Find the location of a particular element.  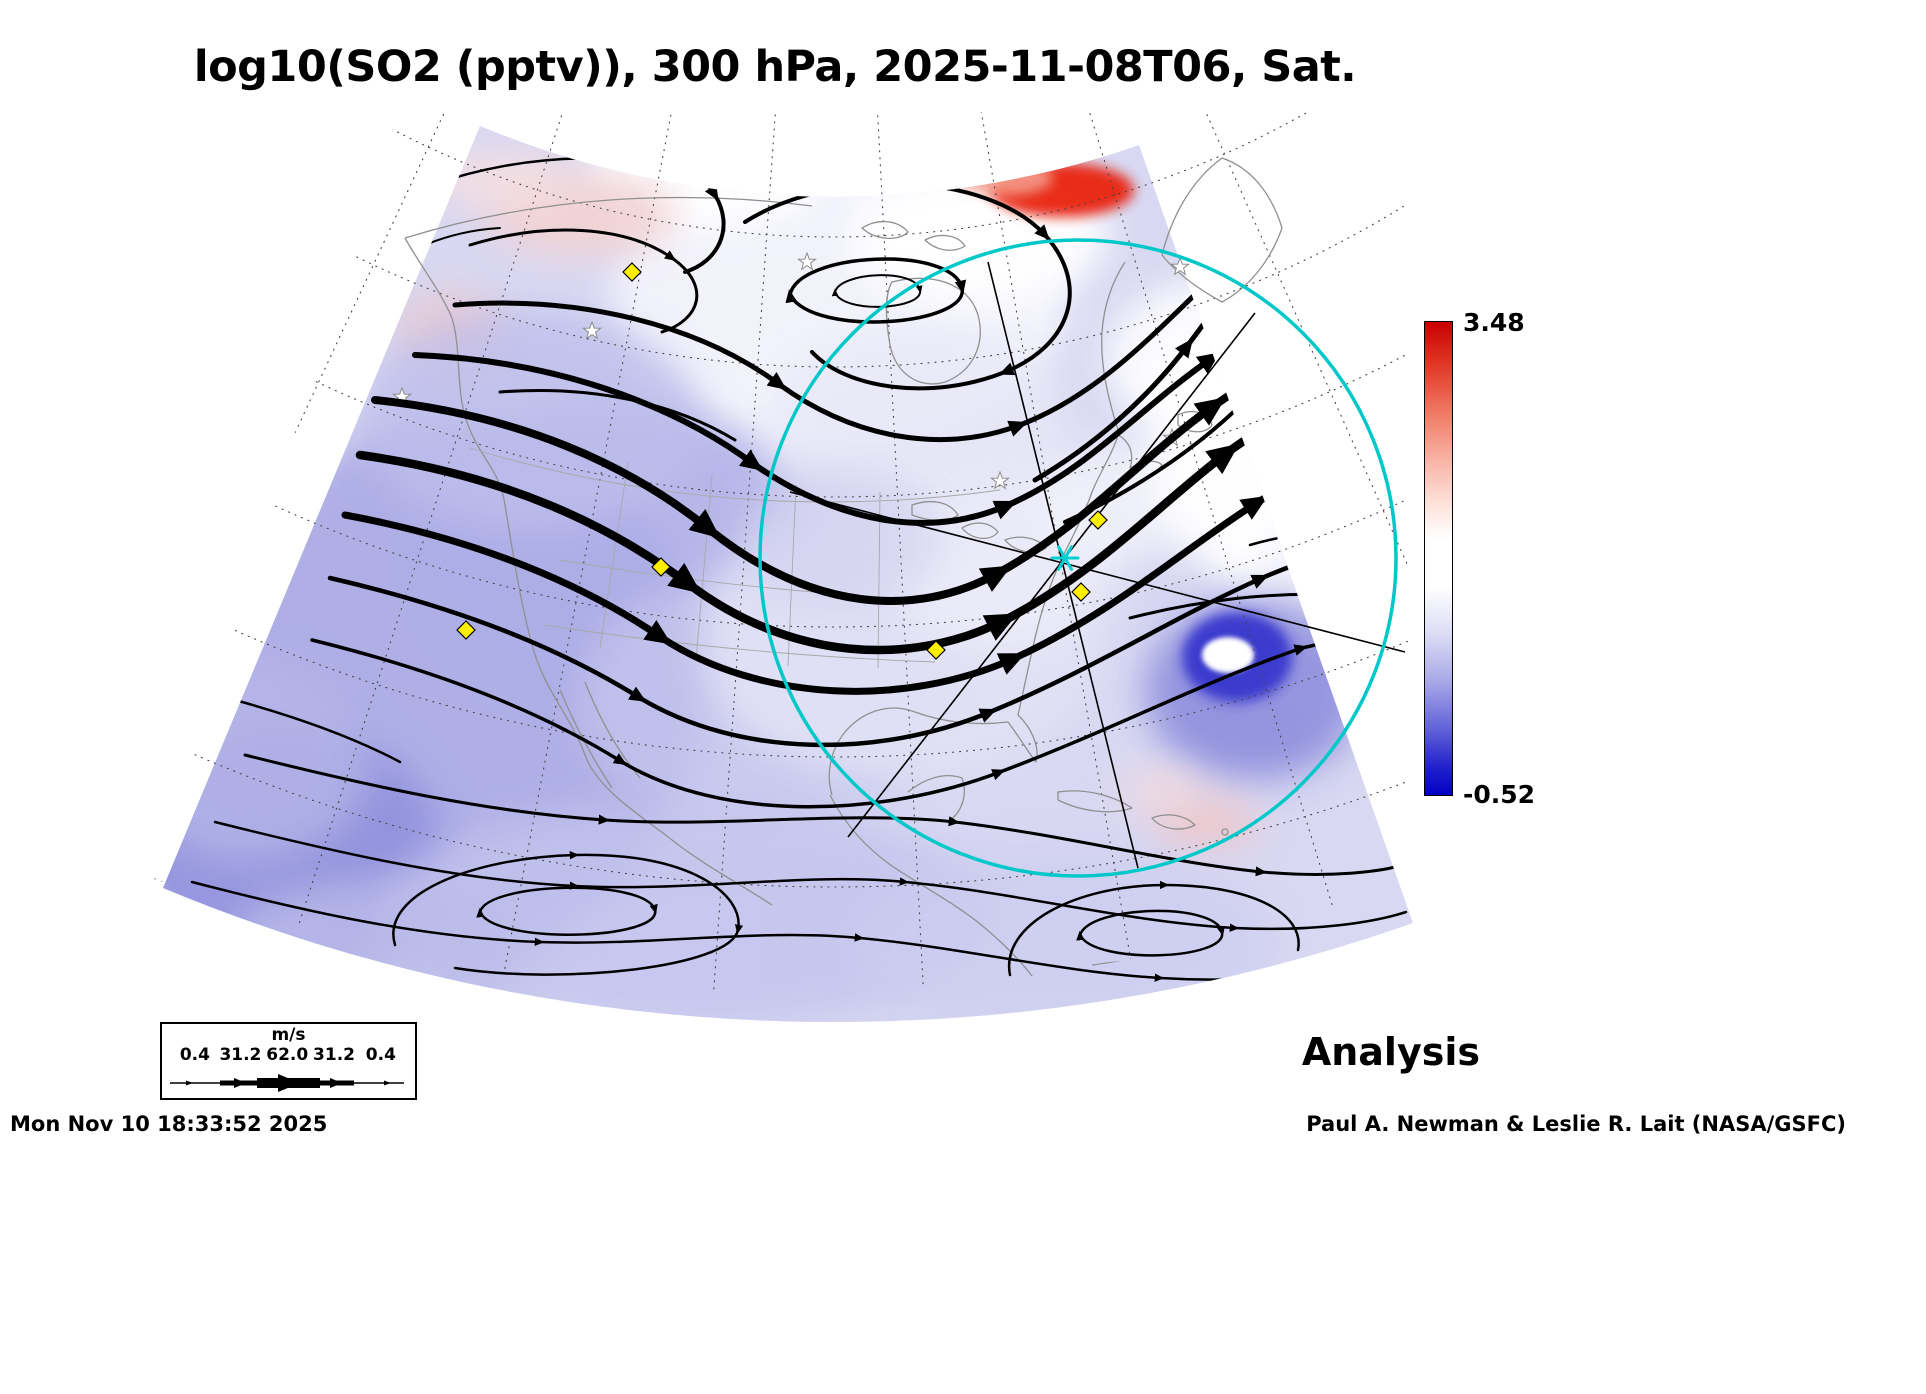

analysis-mode-label: Analysis is located at coordinates (1390, 1052).